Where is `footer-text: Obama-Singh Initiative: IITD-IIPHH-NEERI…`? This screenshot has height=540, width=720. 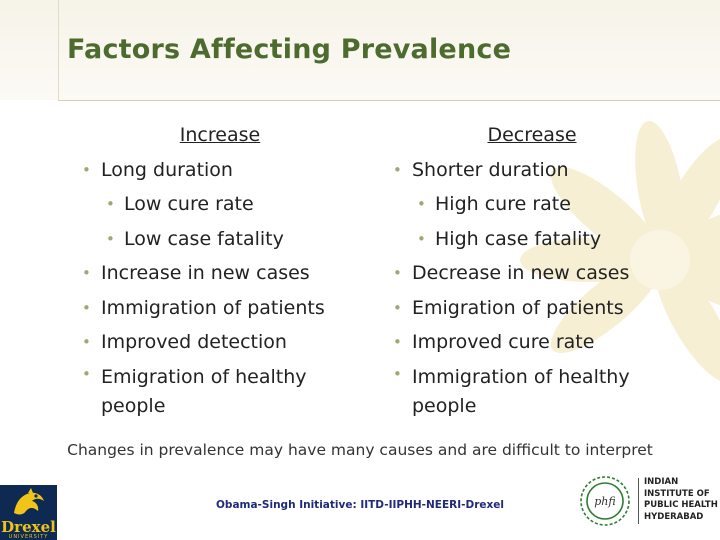 footer-text: Obama-Singh Initiative: IITD-IIPHH-NEERI… is located at coordinates (360, 505).